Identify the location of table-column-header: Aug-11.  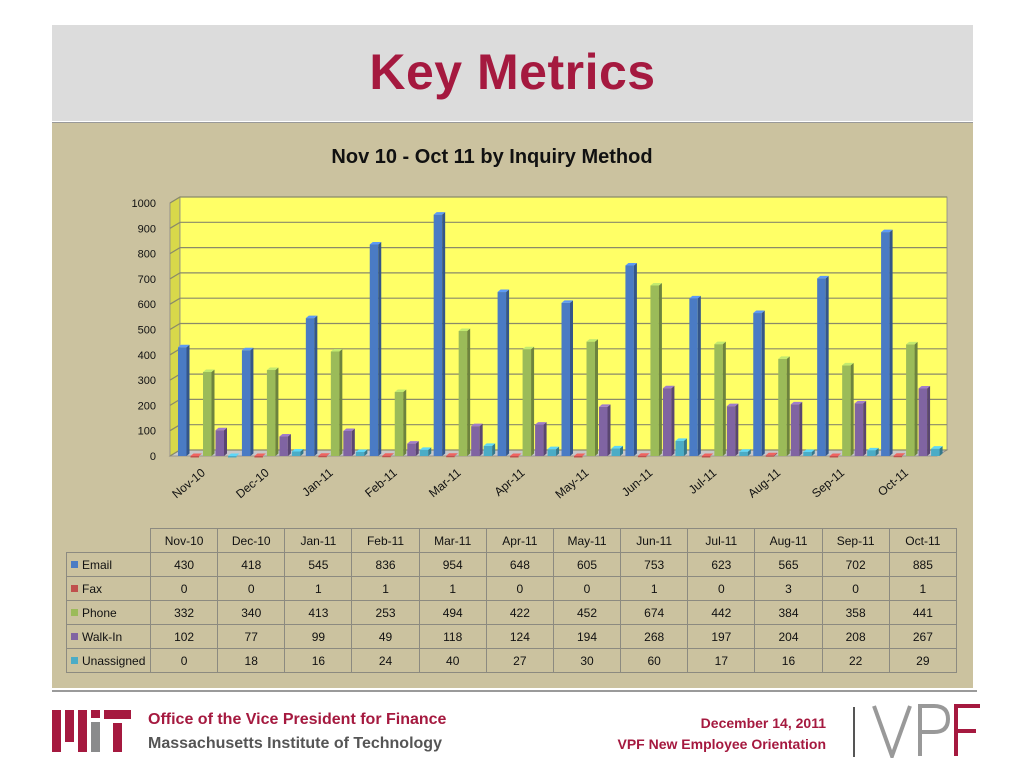
(788, 540).